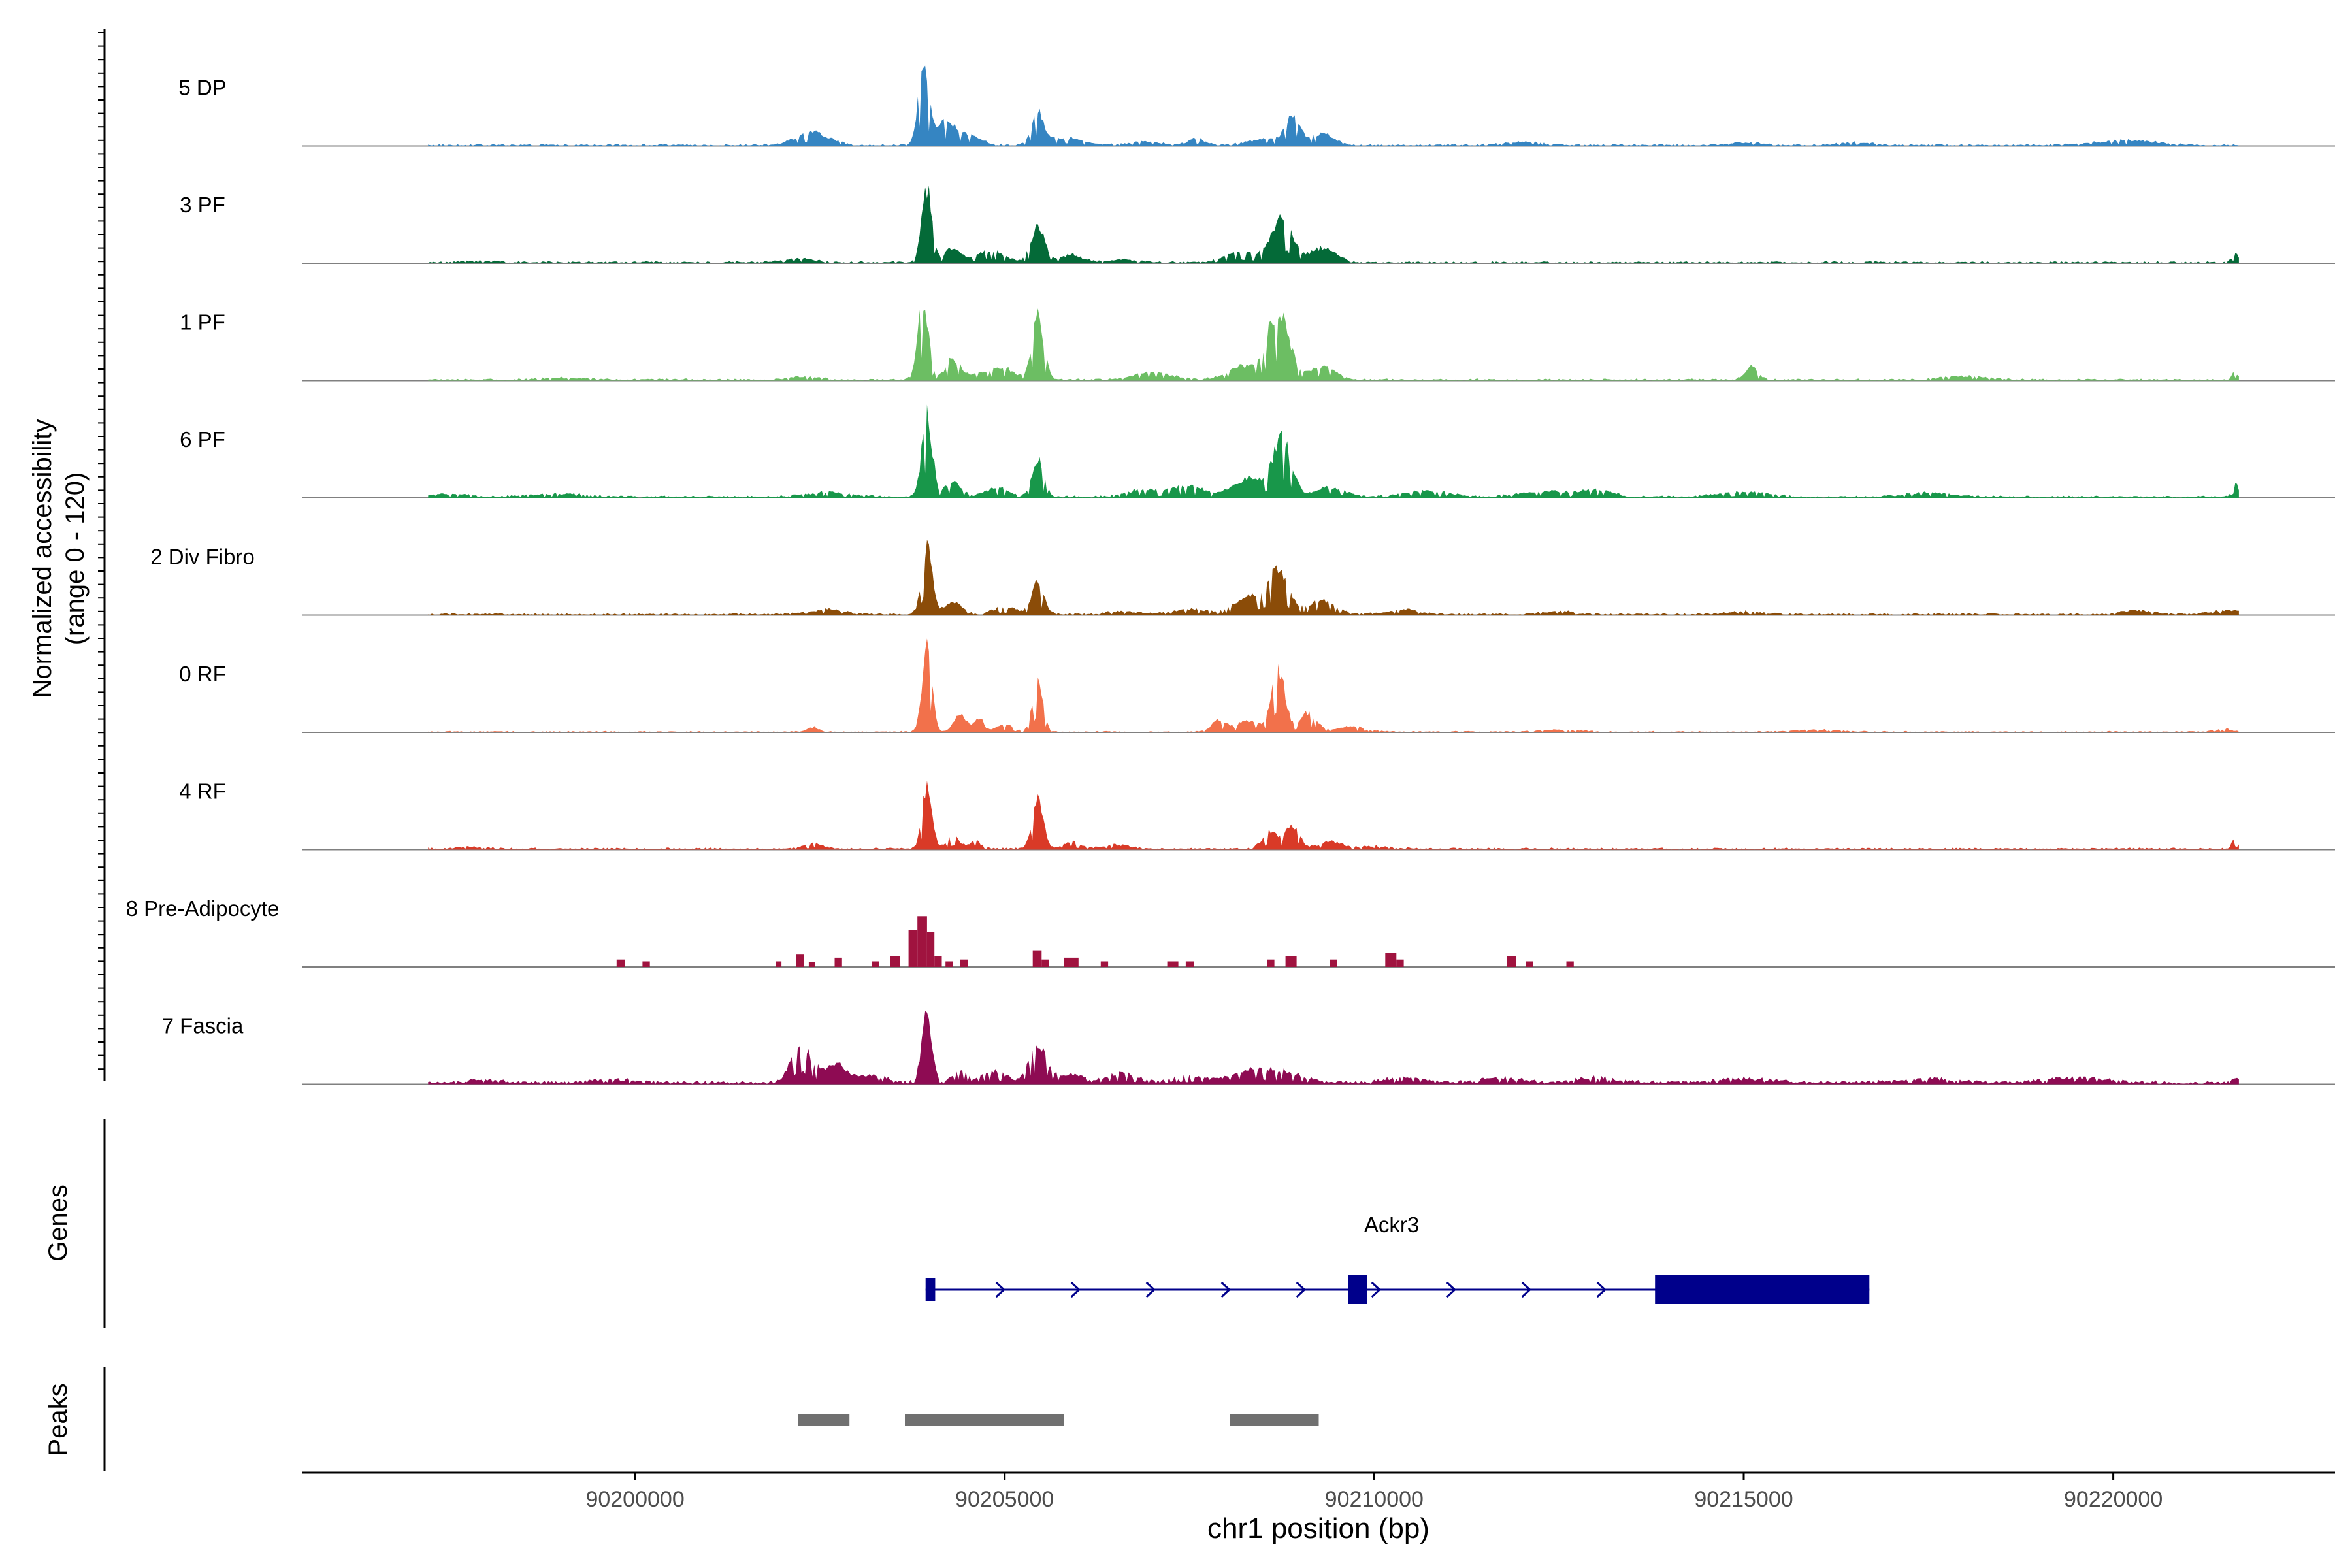 The height and width of the screenshot is (1568, 2352). What do you see at coordinates (1257, 225) in the screenshot?
I see `track-3-pf: 3 PF` at bounding box center [1257, 225].